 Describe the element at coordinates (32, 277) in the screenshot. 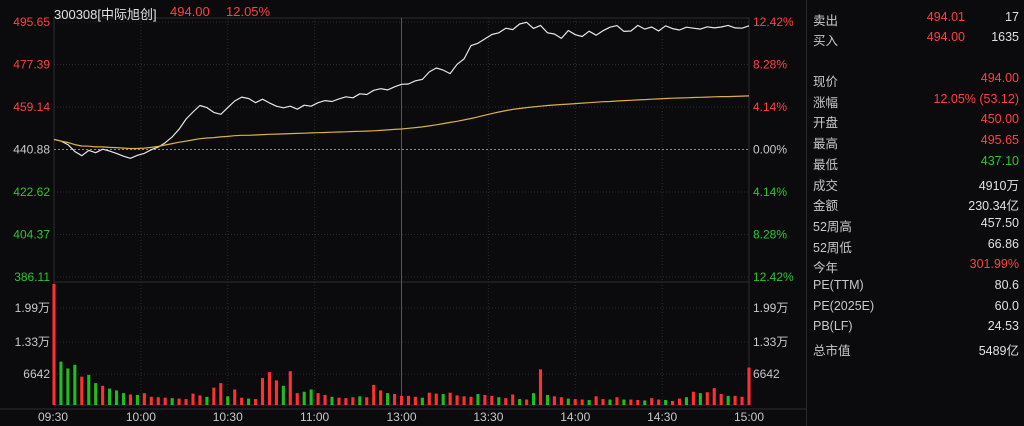

I see `price-tick-label: 386.11` at that location.